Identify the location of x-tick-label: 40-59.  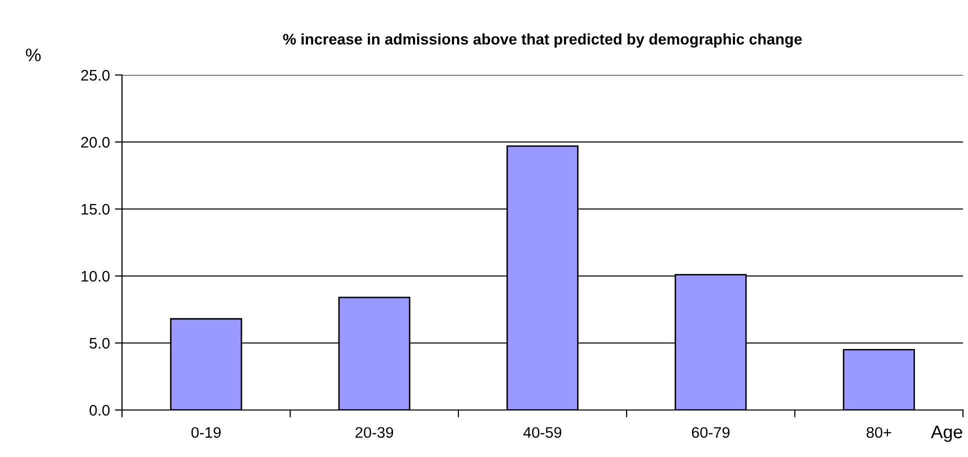
(542, 432).